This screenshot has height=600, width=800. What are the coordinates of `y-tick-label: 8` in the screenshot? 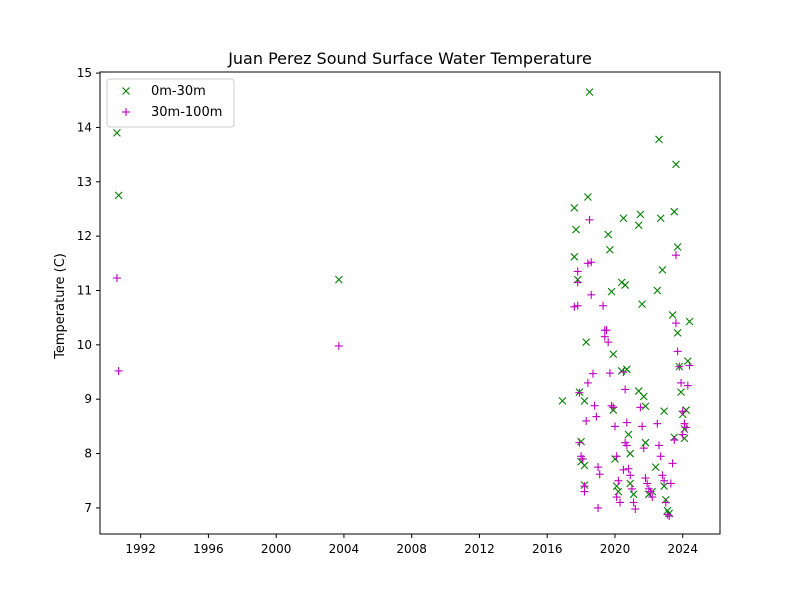 It's located at (88, 454).